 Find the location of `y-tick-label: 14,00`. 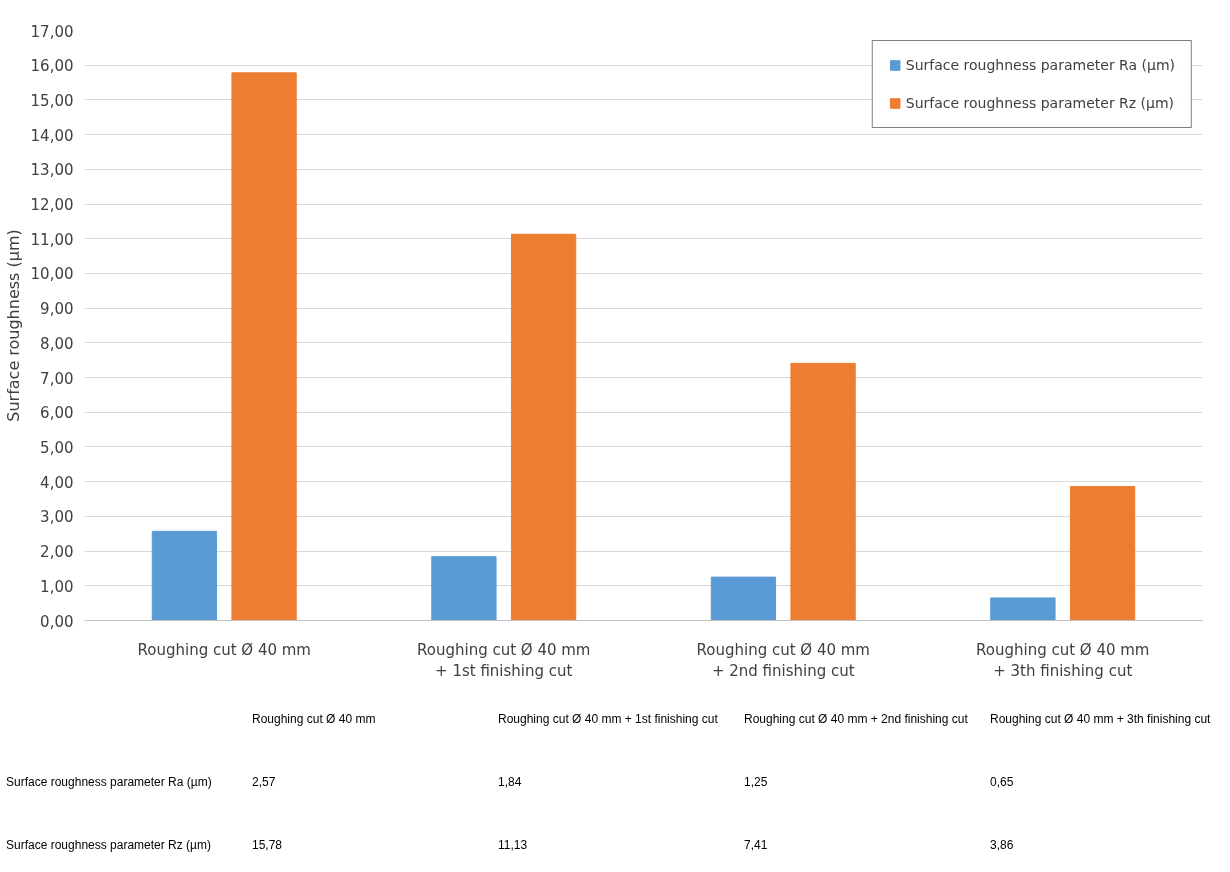

y-tick-label: 14,00 is located at coordinates (52, 135).